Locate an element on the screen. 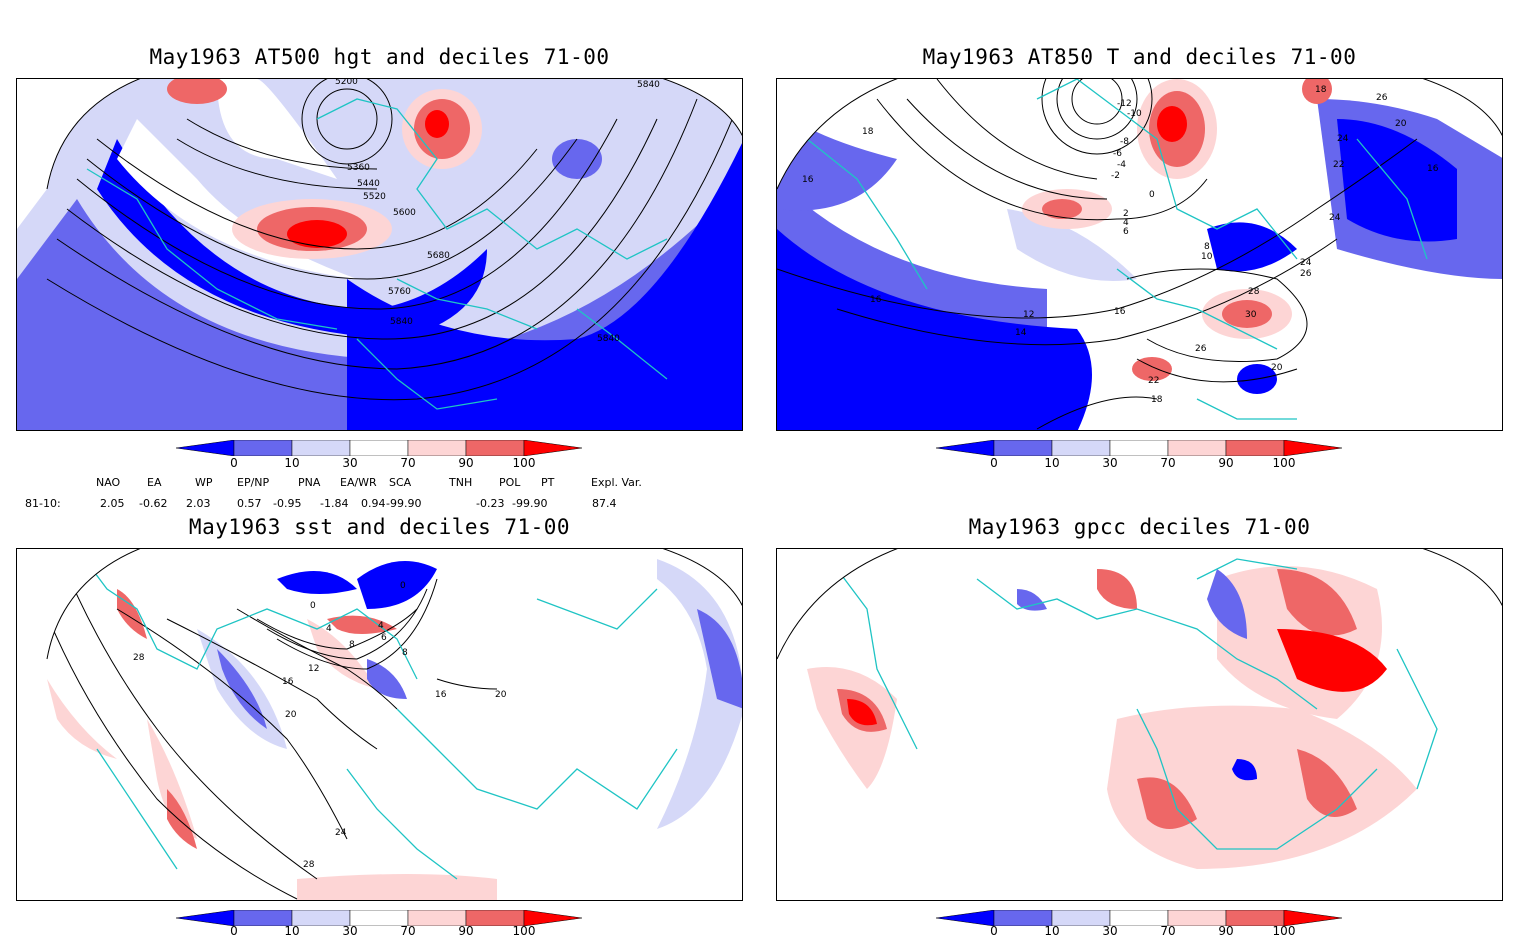  contour-label: 5440 is located at coordinates (368, 184).